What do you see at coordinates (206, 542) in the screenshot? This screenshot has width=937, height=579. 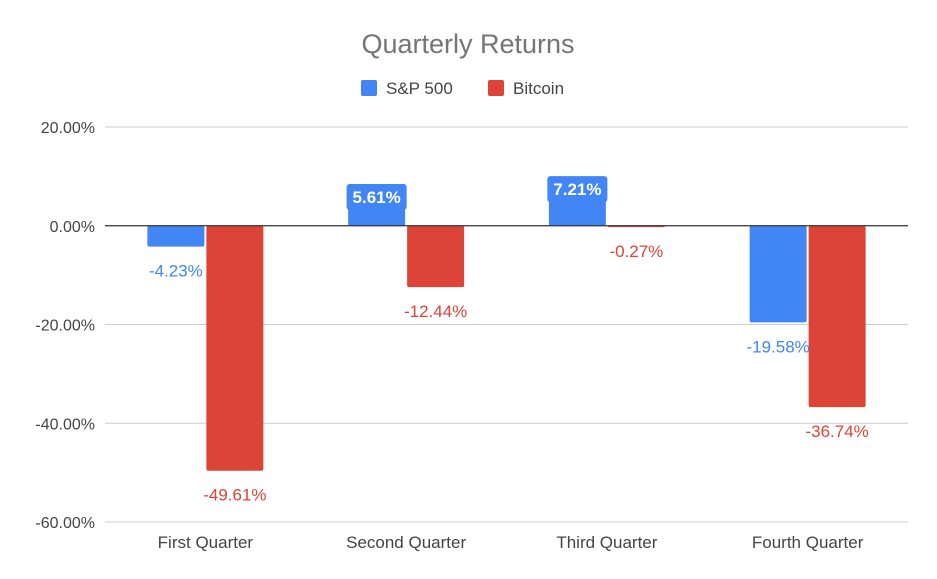 I see `category-label: First Quarter` at bounding box center [206, 542].